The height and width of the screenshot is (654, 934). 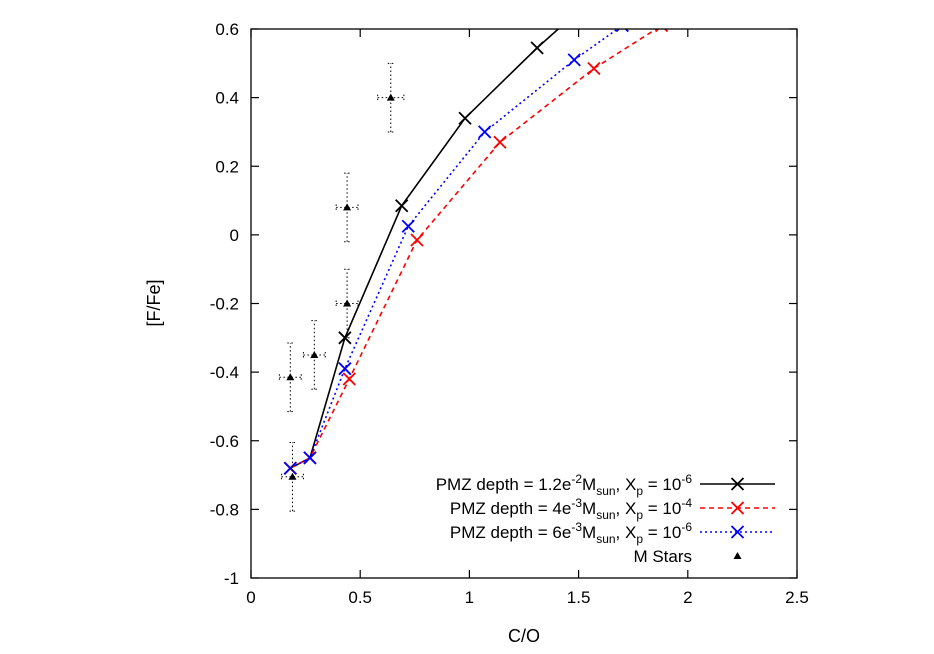 I want to click on x-tick-label: 0, so click(x=250, y=597).